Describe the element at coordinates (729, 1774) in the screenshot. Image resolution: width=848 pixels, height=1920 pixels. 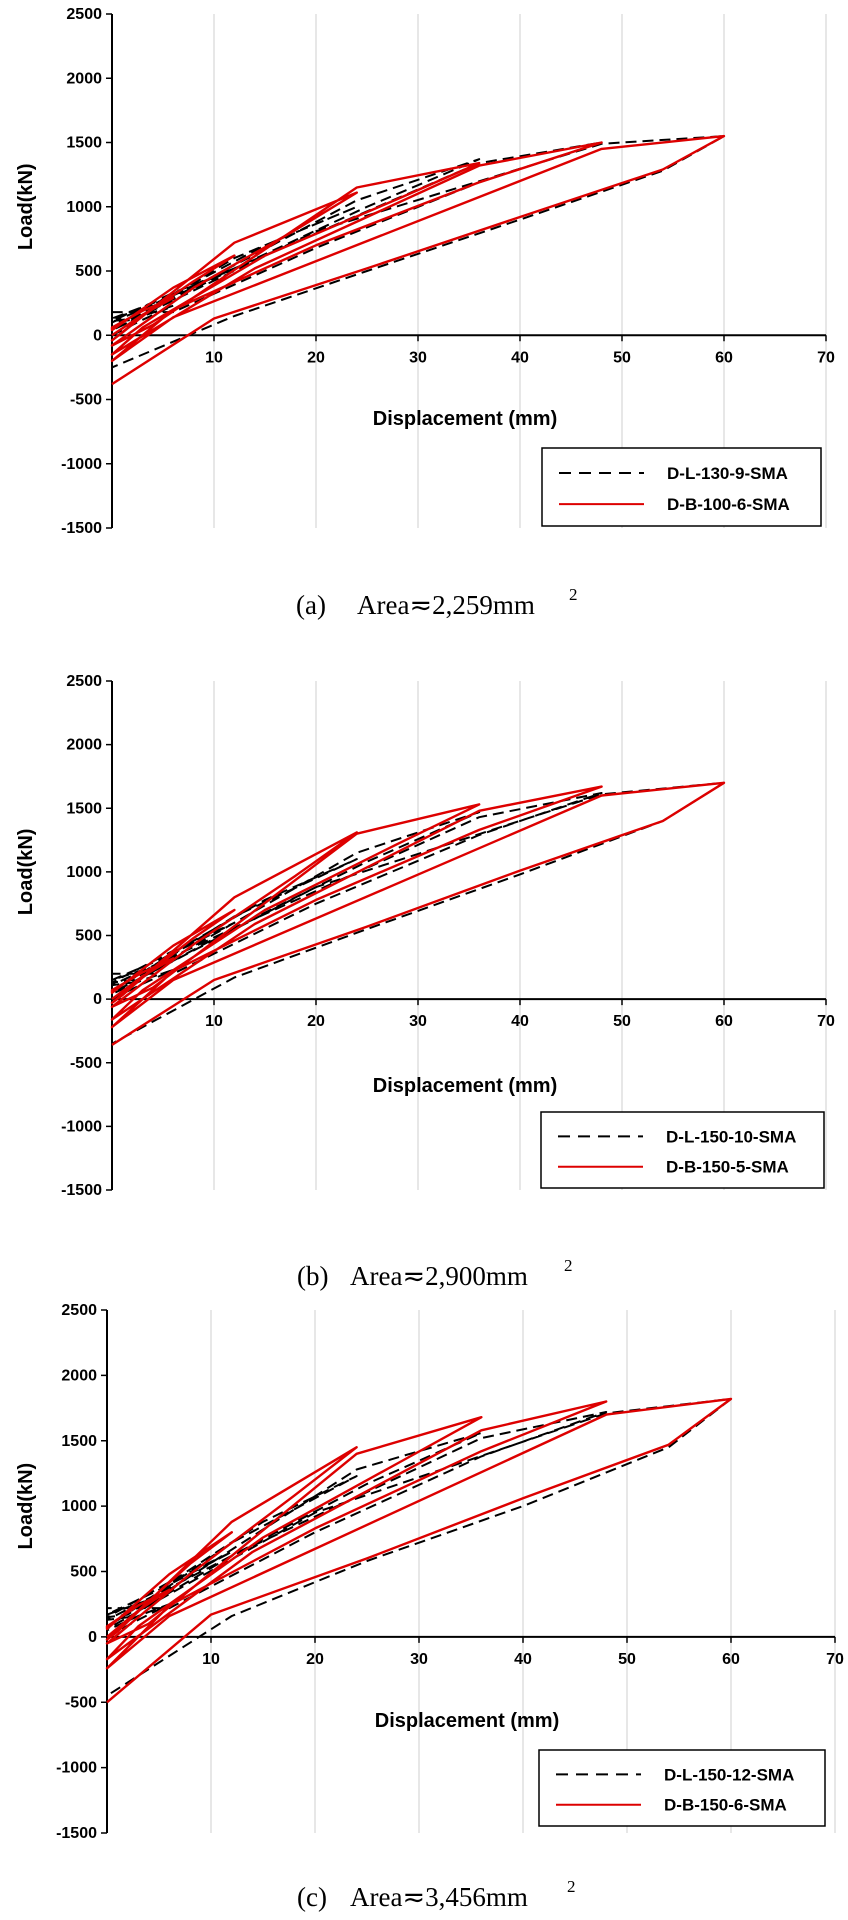
I see `legend-label: D-L-150-12-SMA` at that location.